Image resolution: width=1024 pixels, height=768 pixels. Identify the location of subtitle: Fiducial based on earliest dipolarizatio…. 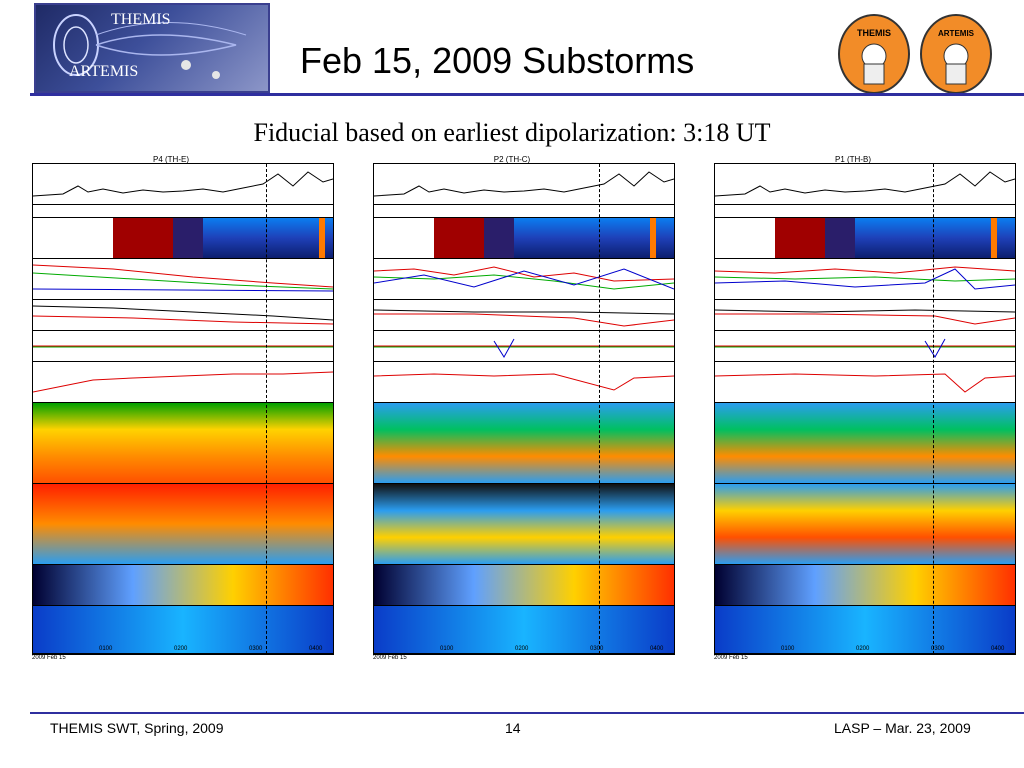
(512, 132).